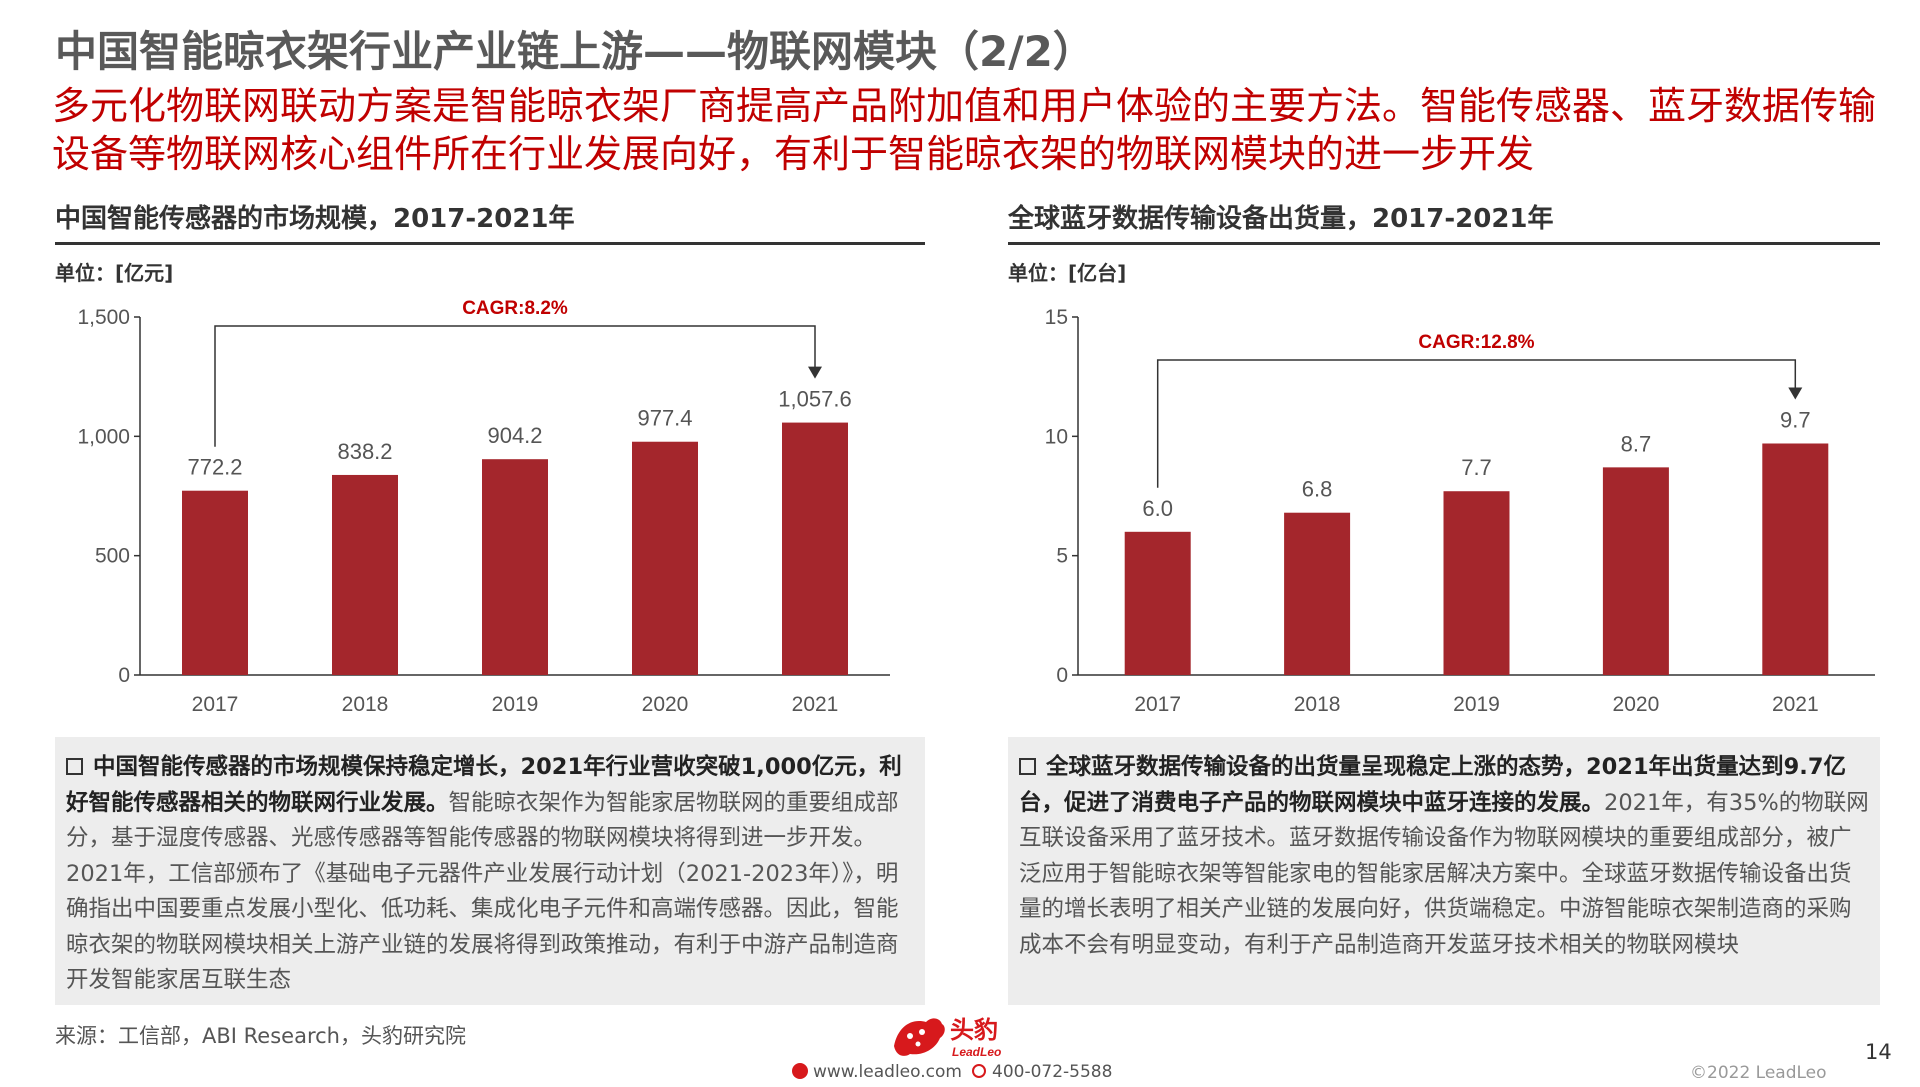 Image resolution: width=1920 pixels, height=1087 pixels. Describe the element at coordinates (1758, 1073) in the screenshot. I see `copyright: ©2022 LeadLeo` at that location.